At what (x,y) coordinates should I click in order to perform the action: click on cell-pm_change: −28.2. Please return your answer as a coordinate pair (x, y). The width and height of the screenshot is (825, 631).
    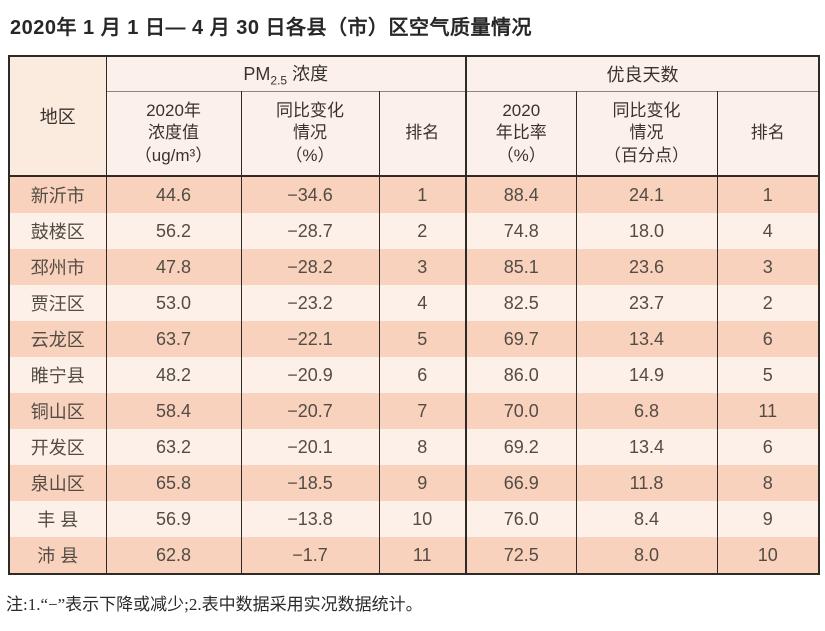
    Looking at the image, I should click on (310, 267).